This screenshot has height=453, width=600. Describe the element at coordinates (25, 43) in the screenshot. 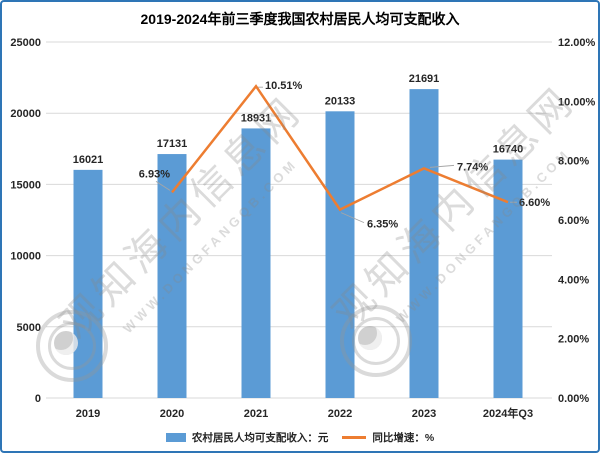

I see `left-axis-tick: 25000` at that location.